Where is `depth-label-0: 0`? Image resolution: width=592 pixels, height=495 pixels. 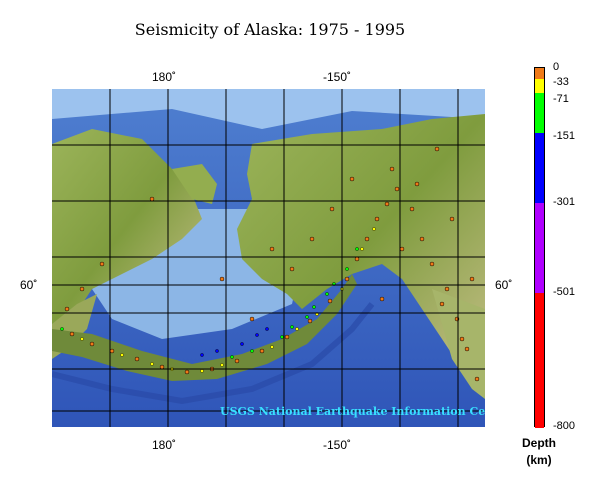 depth-label-0: 0 is located at coordinates (556, 67).